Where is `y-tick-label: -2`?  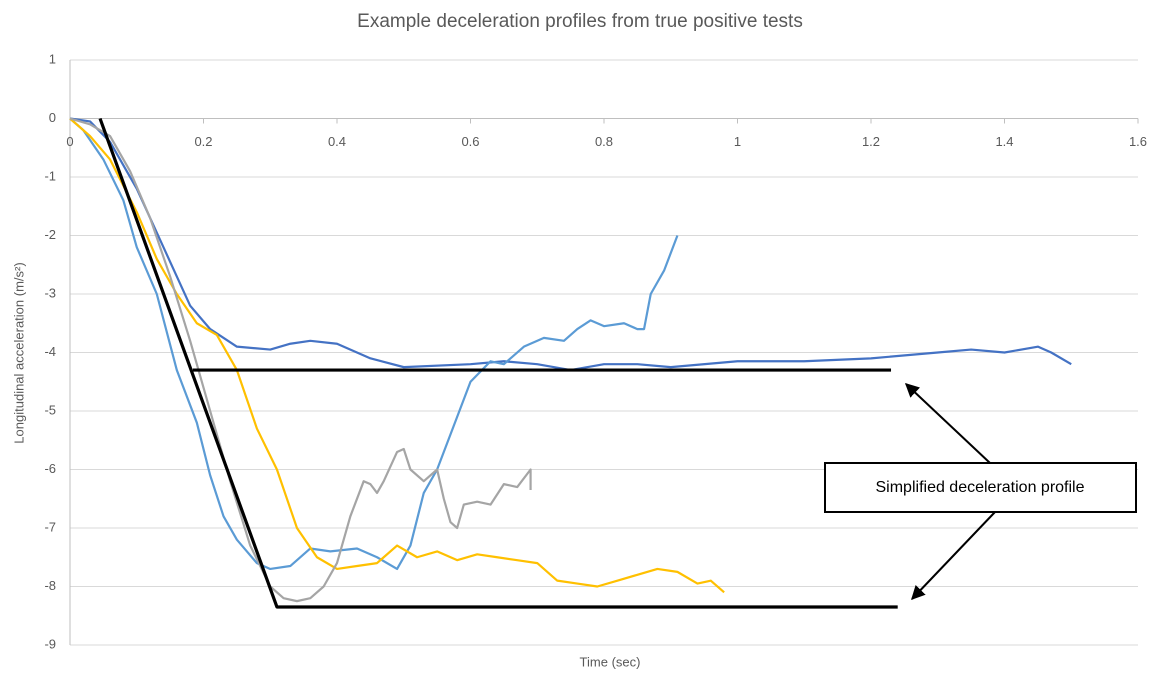
y-tick-label: -2 is located at coordinates (50, 234).